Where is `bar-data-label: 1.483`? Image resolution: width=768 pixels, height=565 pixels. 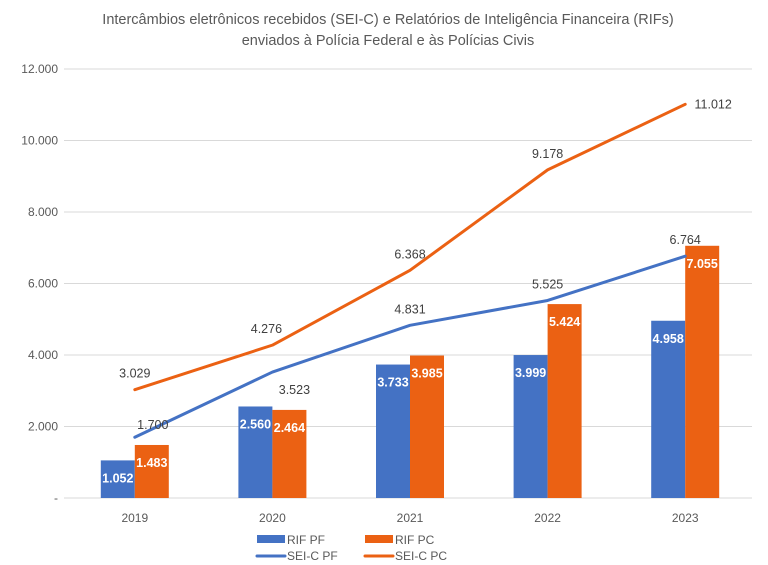
bar-data-label: 1.483 is located at coordinates (151, 463).